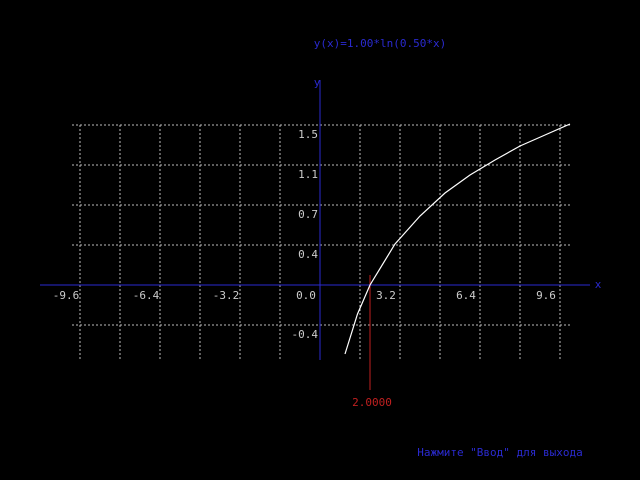  What do you see at coordinates (308, 134) in the screenshot?
I see `y-tick-label: 1.5` at bounding box center [308, 134].